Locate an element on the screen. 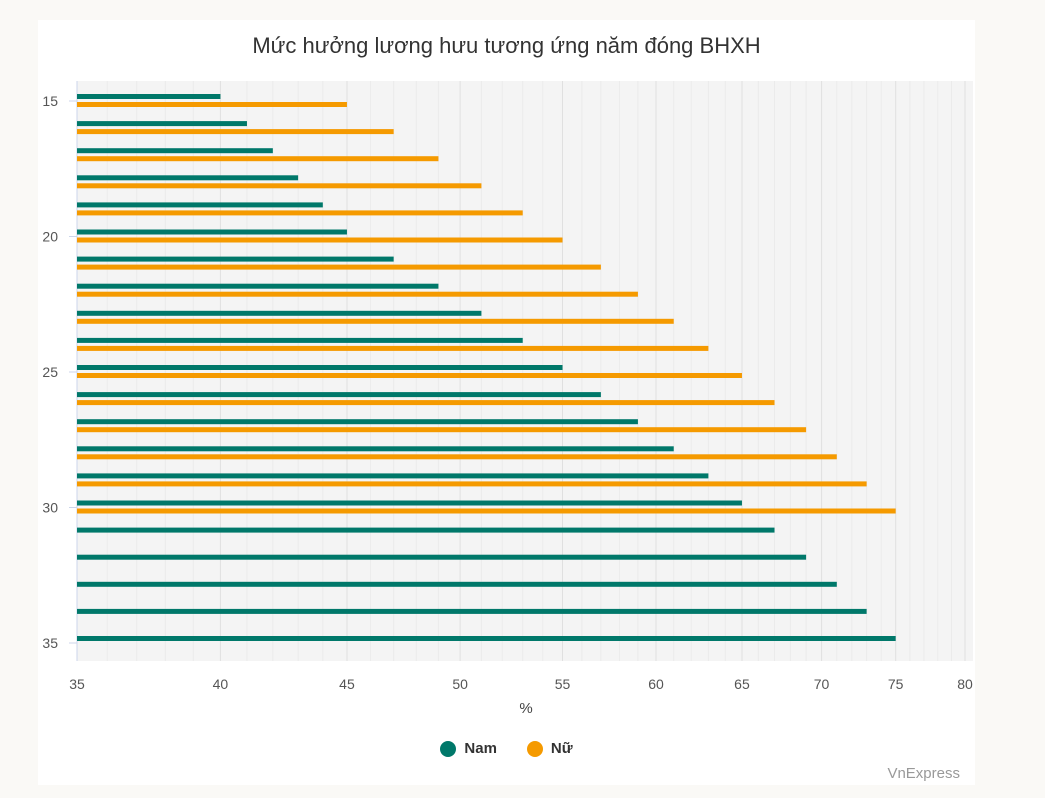  x-tick-label: 55 is located at coordinates (563, 684).